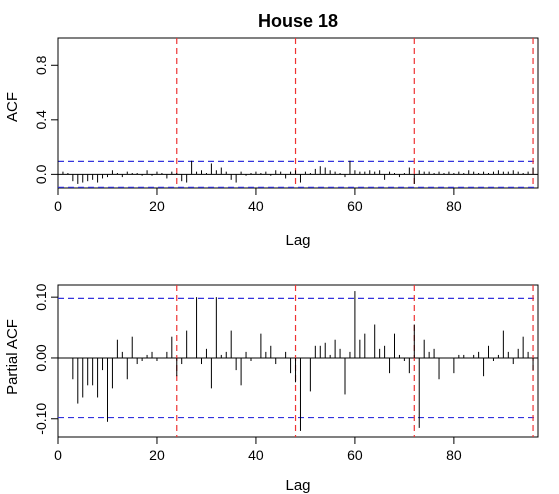 The width and height of the screenshot is (559, 494). What do you see at coordinates (12, 357) in the screenshot?
I see `pacf-ylabel: Partial ACF` at bounding box center [12, 357].